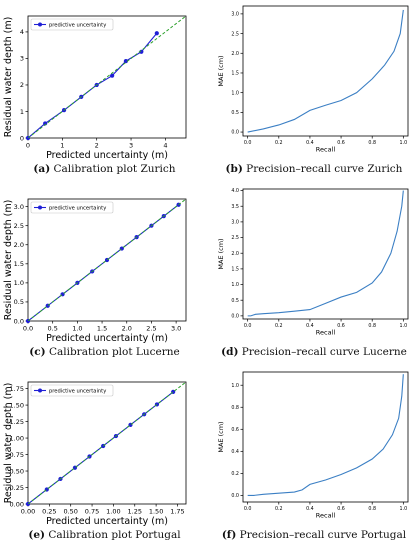 The image size is (419, 550). What do you see at coordinates (22, 112) in the screenshot?
I see `y-tick-label: 1` at bounding box center [22, 112].